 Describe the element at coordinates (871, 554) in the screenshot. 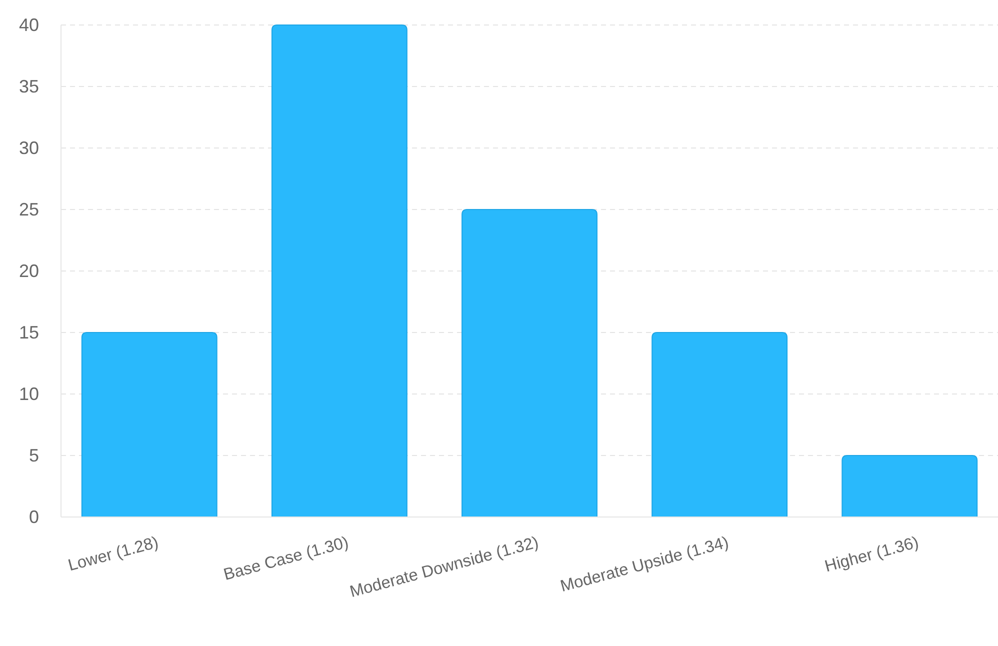

I see `x-tick-label: Higher (1.36)` at that location.